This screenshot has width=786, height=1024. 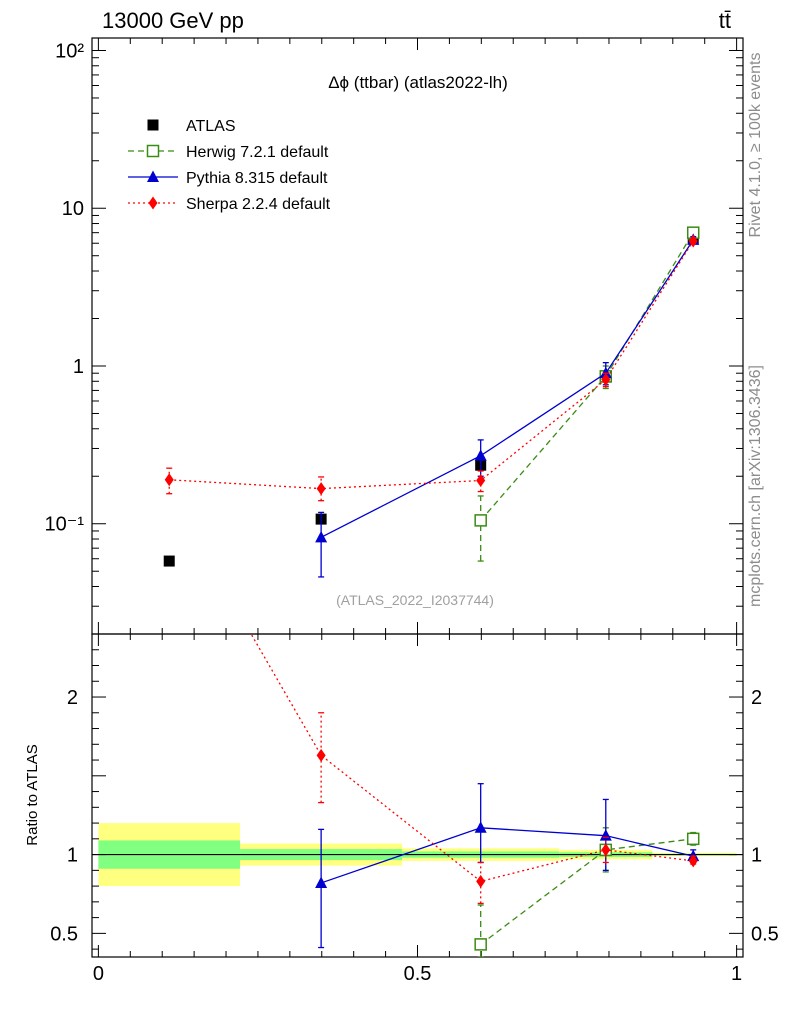 I want to click on legend-entry-herwig: Herwig 7.2.1 default, so click(x=228, y=152).